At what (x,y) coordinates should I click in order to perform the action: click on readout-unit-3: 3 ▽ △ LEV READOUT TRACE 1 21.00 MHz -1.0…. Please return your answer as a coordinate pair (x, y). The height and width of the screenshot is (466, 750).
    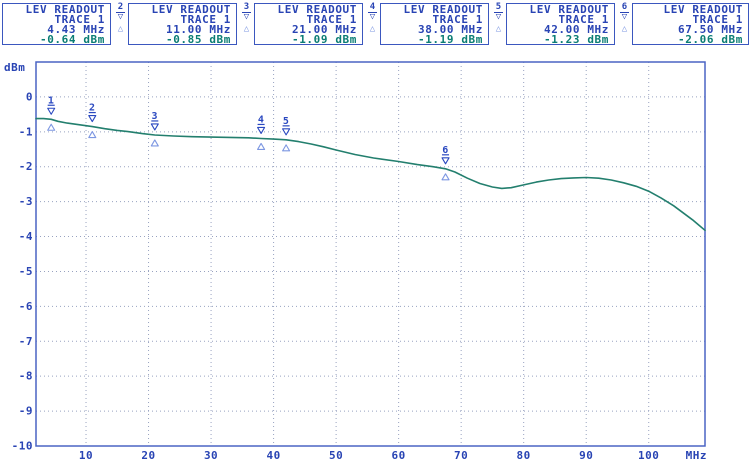
    Looking at the image, I should click on (302, 24).